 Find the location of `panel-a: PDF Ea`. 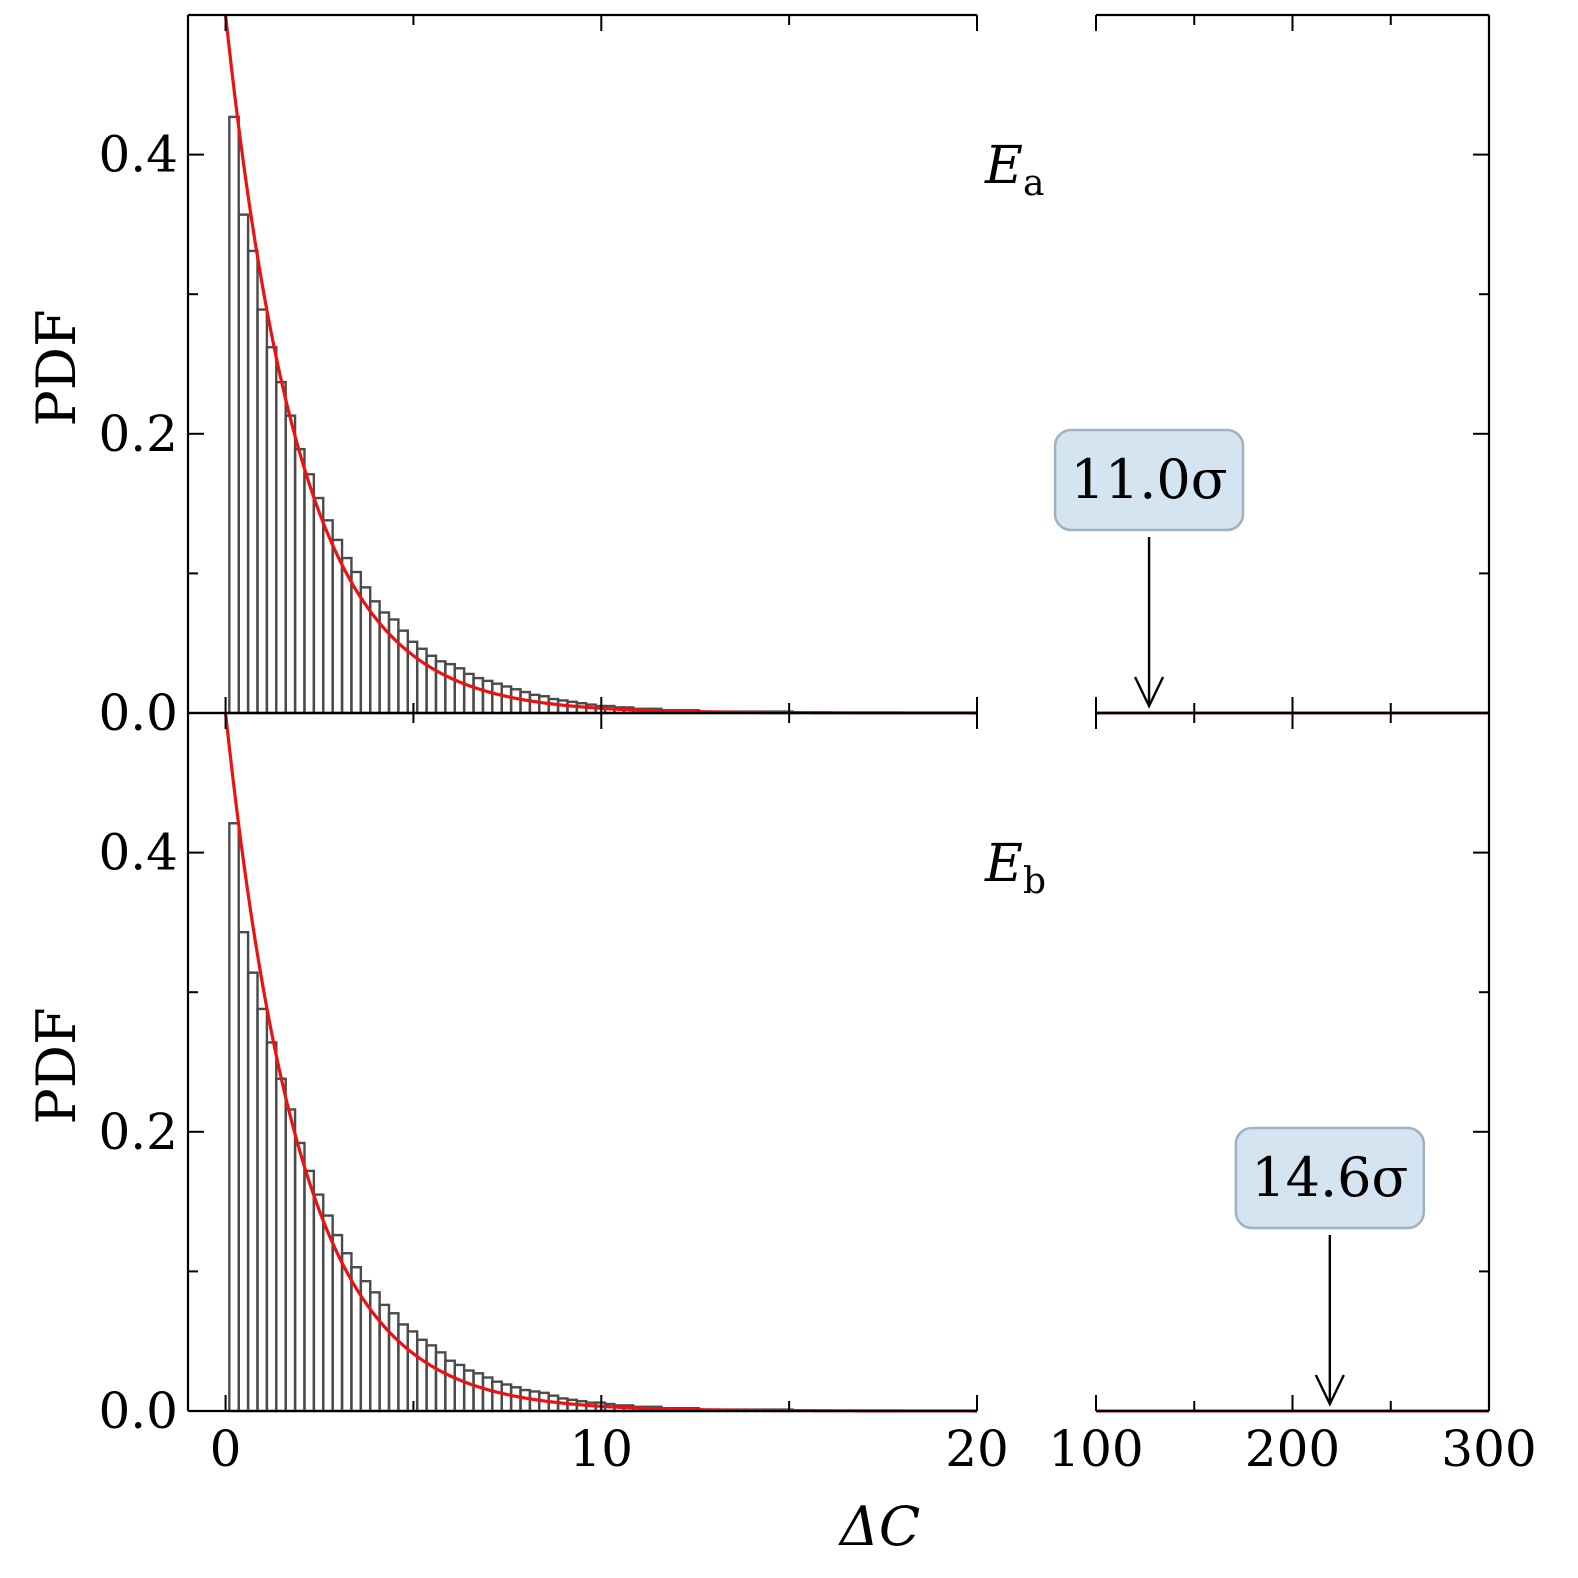

panel-a: PDF Ea is located at coordinates (534, 281).